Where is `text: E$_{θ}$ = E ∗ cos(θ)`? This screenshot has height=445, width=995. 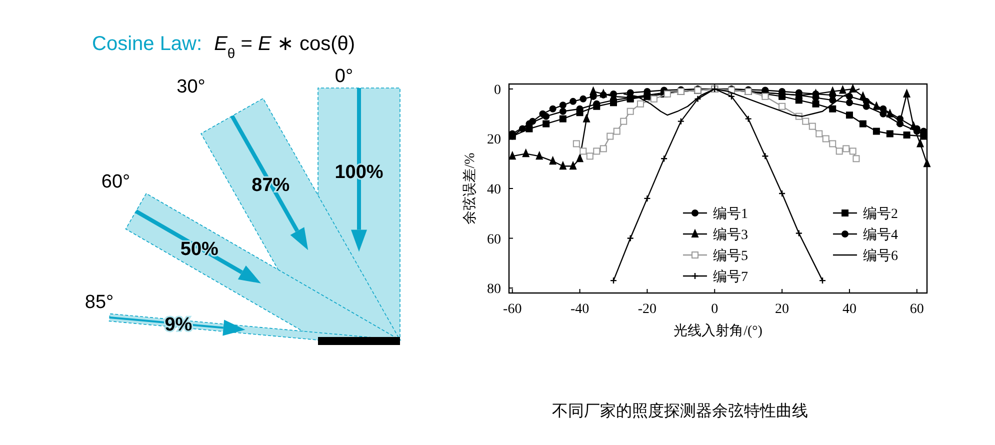 text: E$_{θ}$ = E ∗ cos(θ) is located at coordinates (285, 47).